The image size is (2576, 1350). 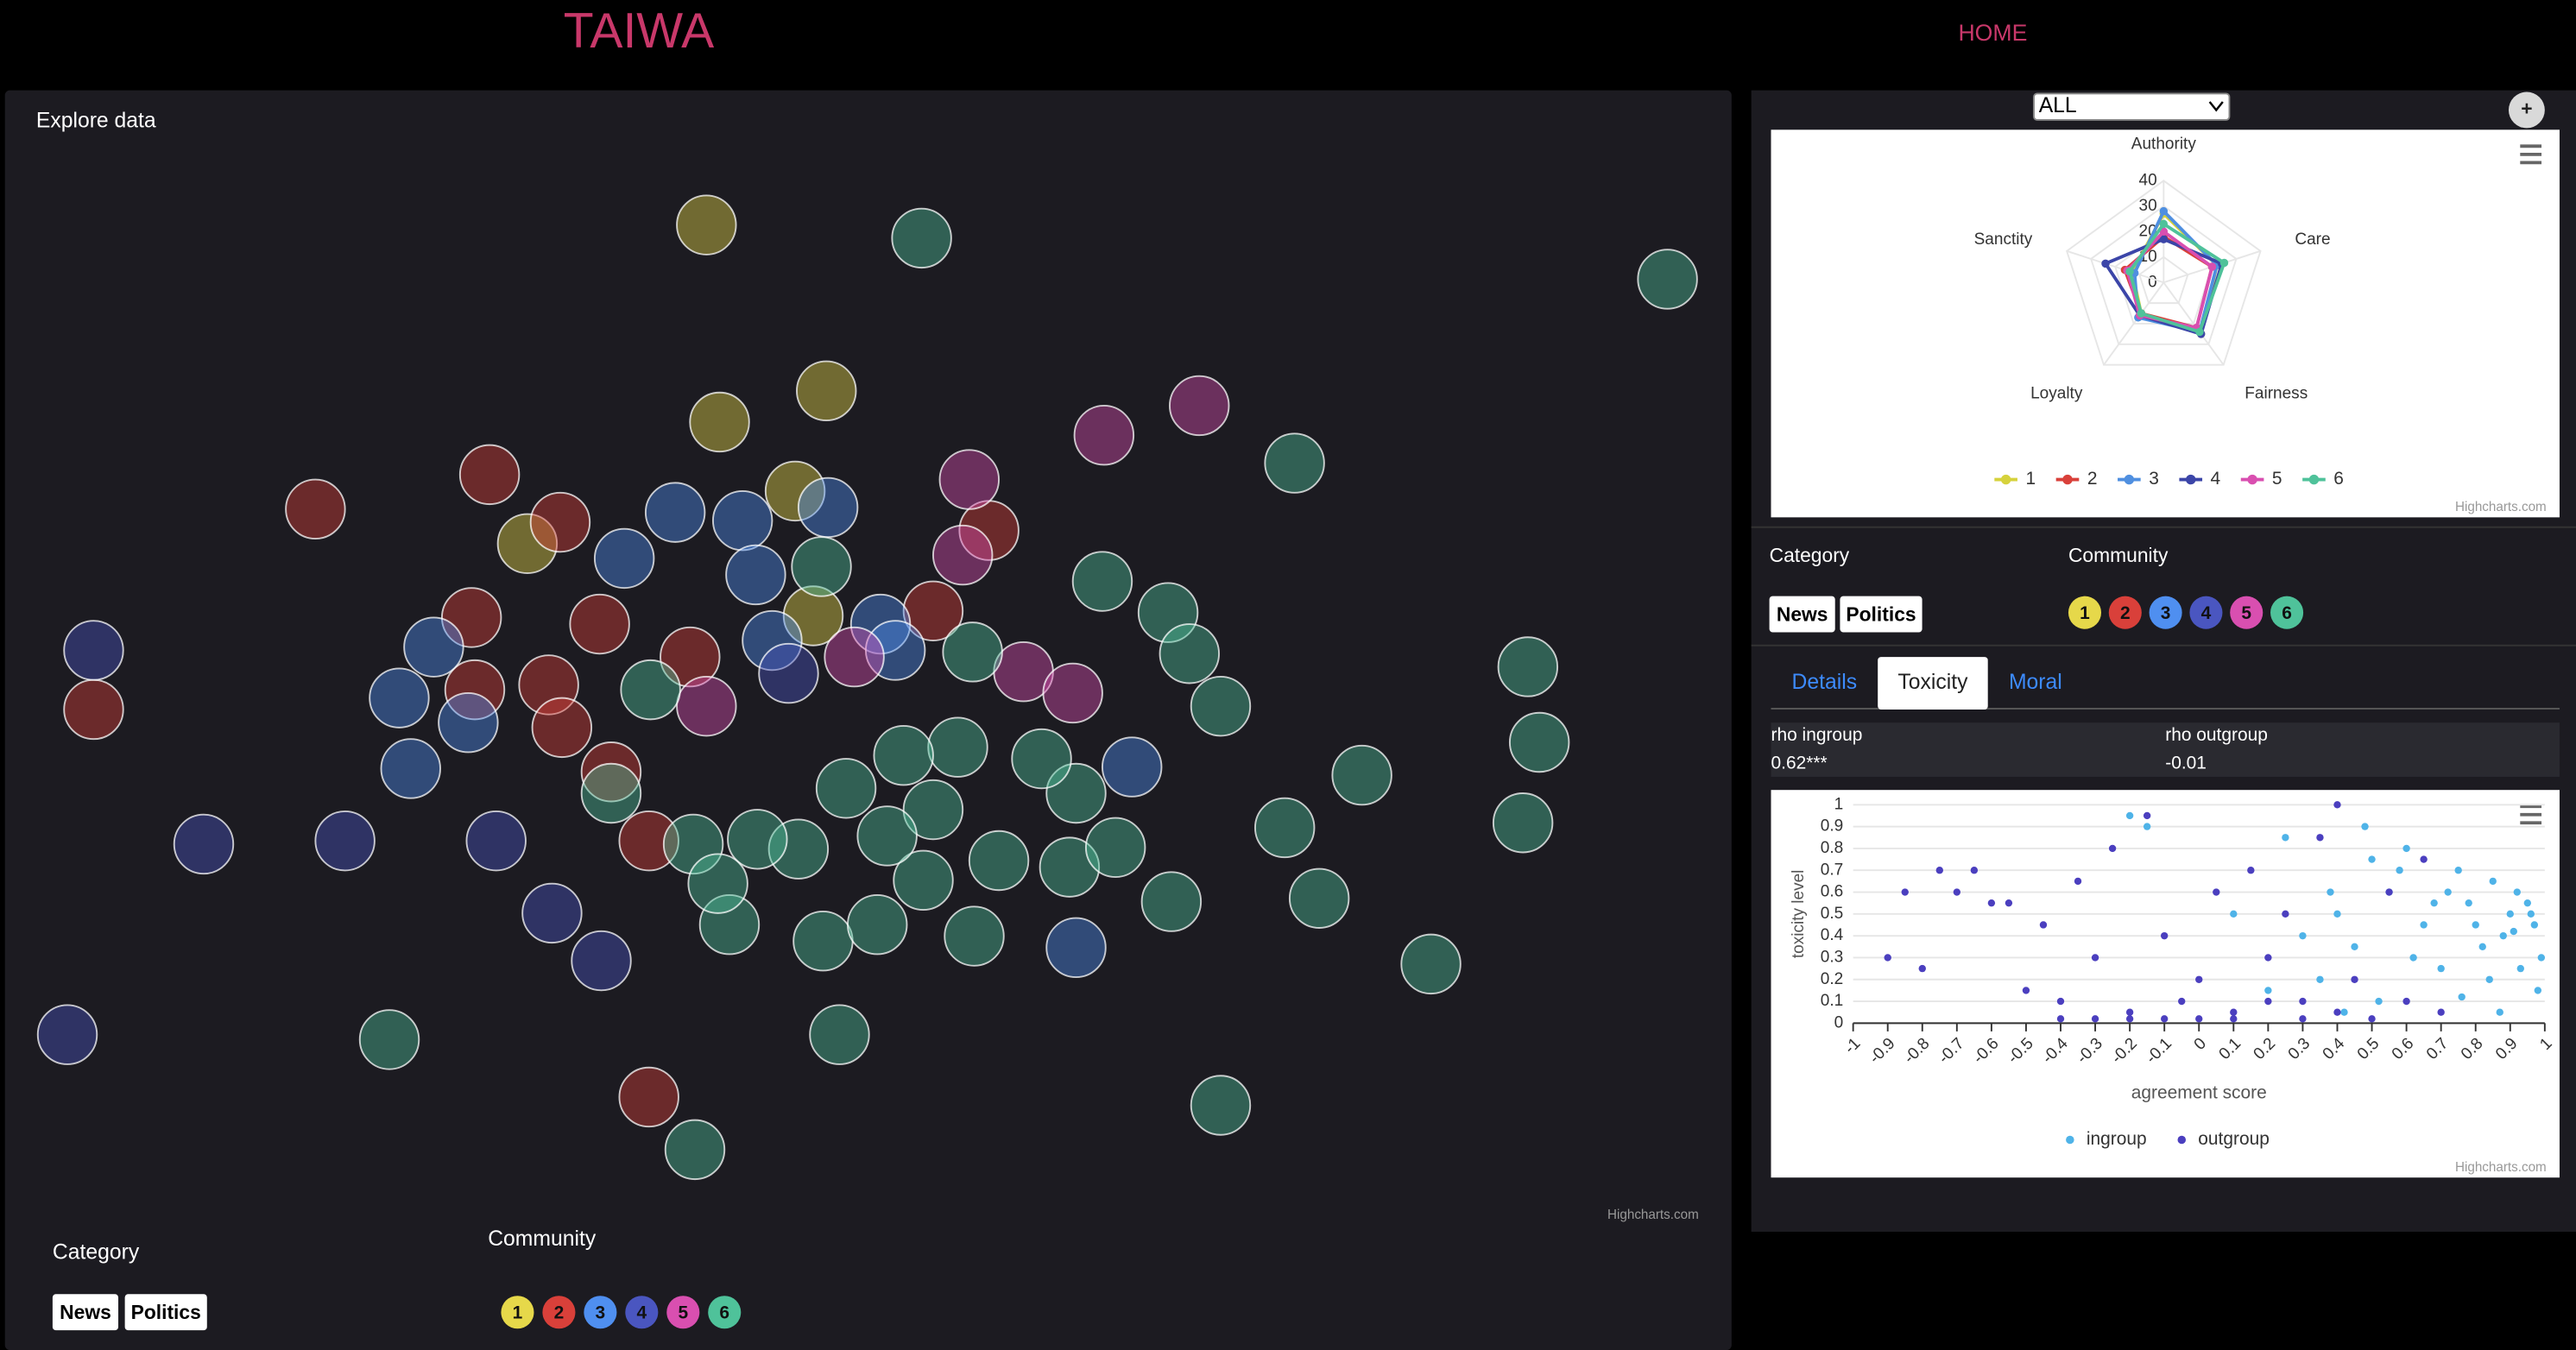 What do you see at coordinates (2193, 323) in the screenshot?
I see `spoke` at bounding box center [2193, 323].